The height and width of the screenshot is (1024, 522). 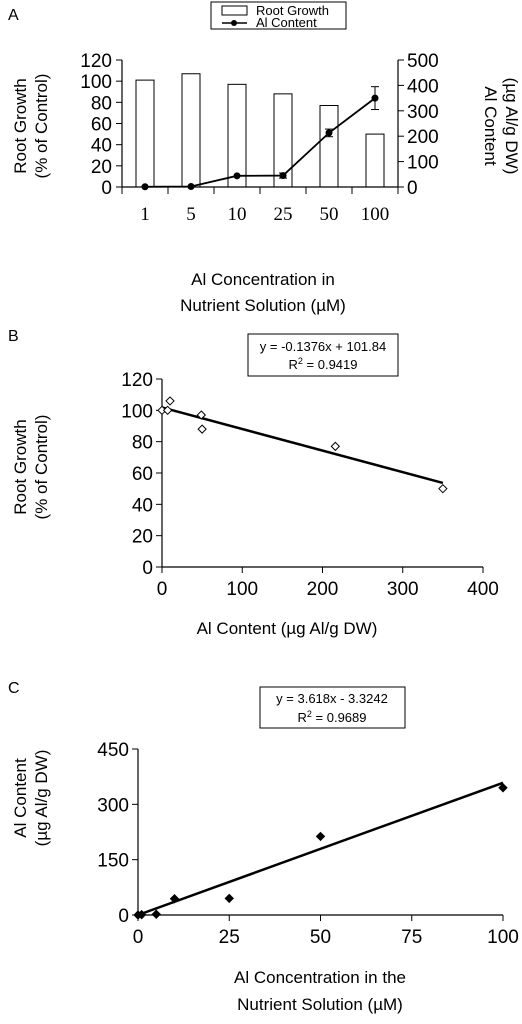 I want to click on trendline-c, so click(x=320, y=849).